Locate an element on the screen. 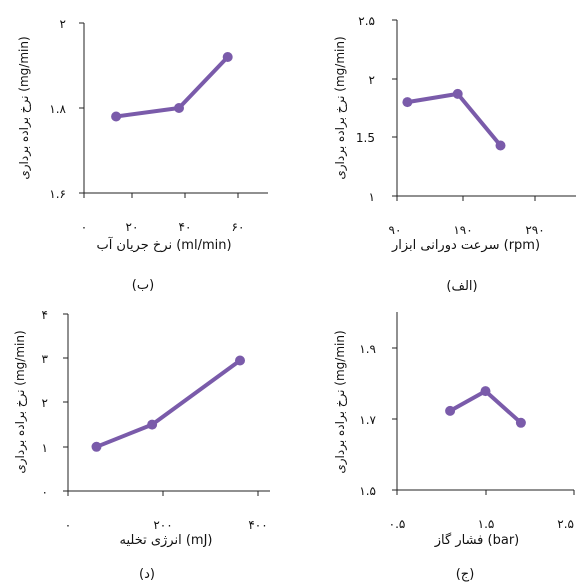 Image resolution: width=588 pixels, height=587 pixels. chart-alef-ytick-label: ۱ is located at coordinates (372, 197).